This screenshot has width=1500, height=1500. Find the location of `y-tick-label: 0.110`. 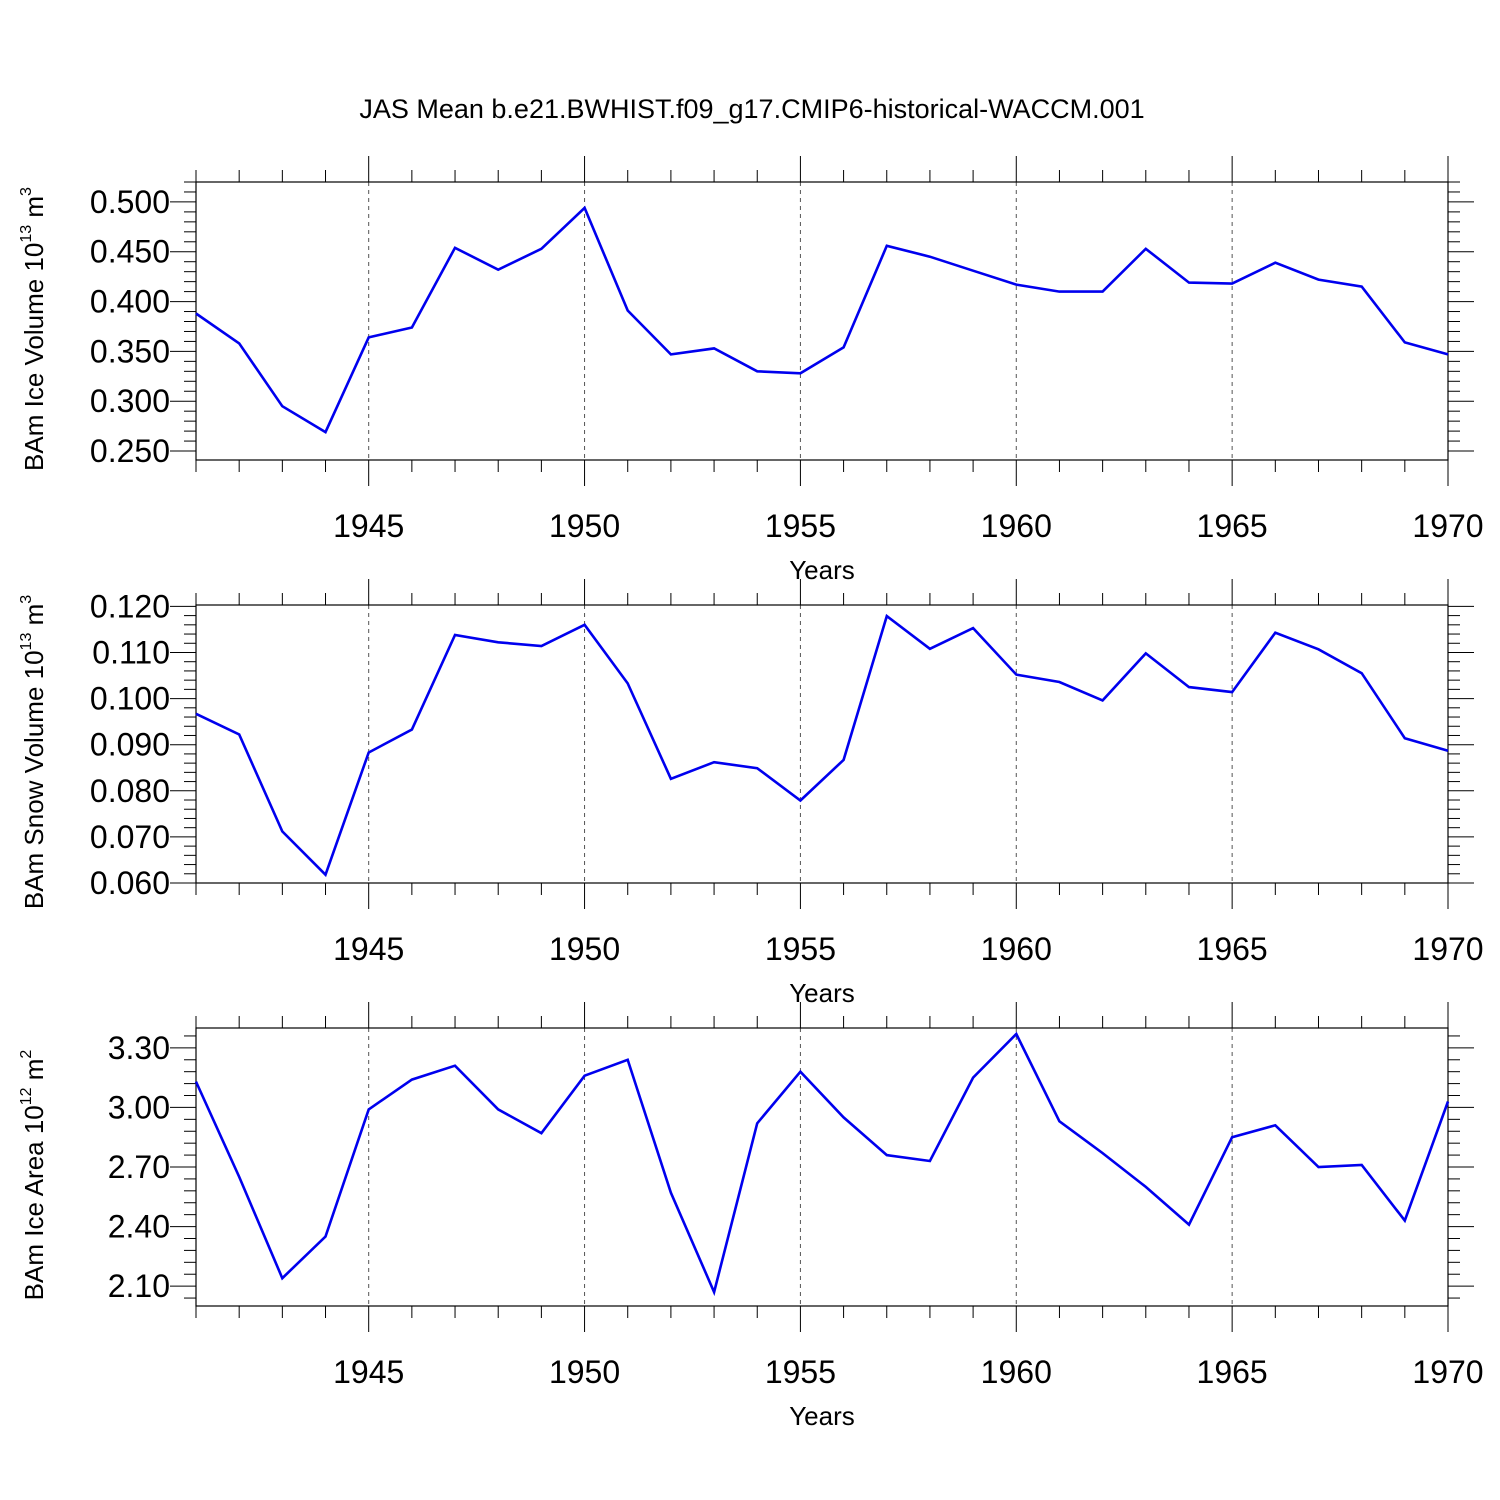

y-tick-label: 0.110 is located at coordinates (131, 652).